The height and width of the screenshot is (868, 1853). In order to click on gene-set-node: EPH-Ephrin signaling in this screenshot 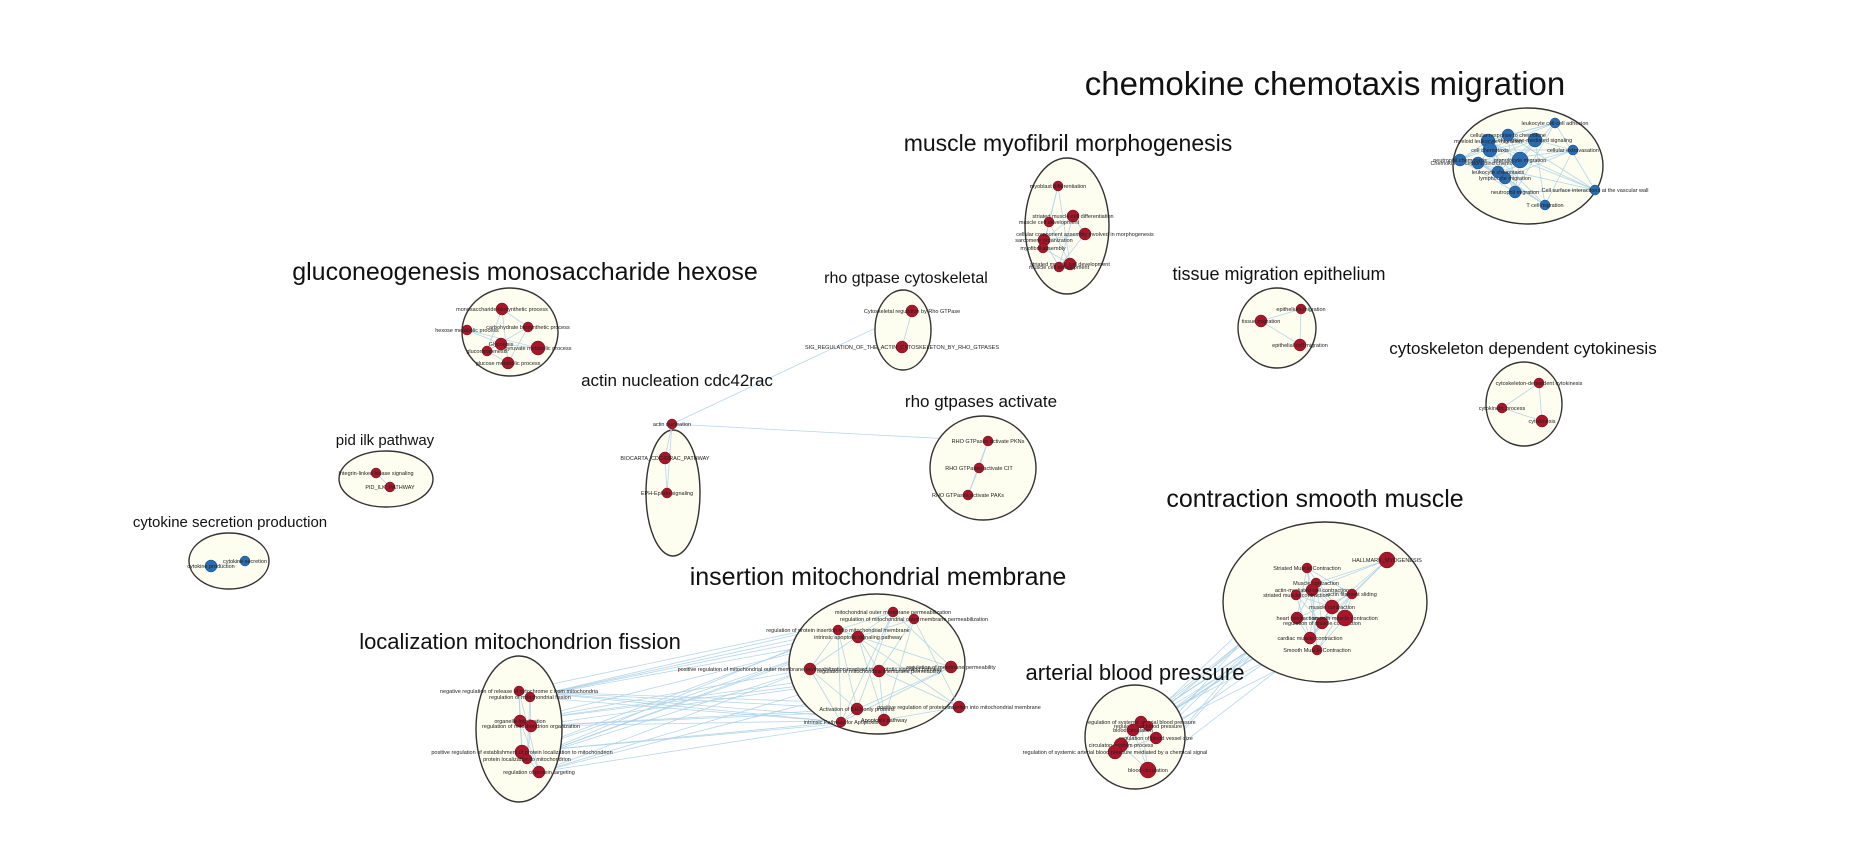, I will do `click(667, 493)`.